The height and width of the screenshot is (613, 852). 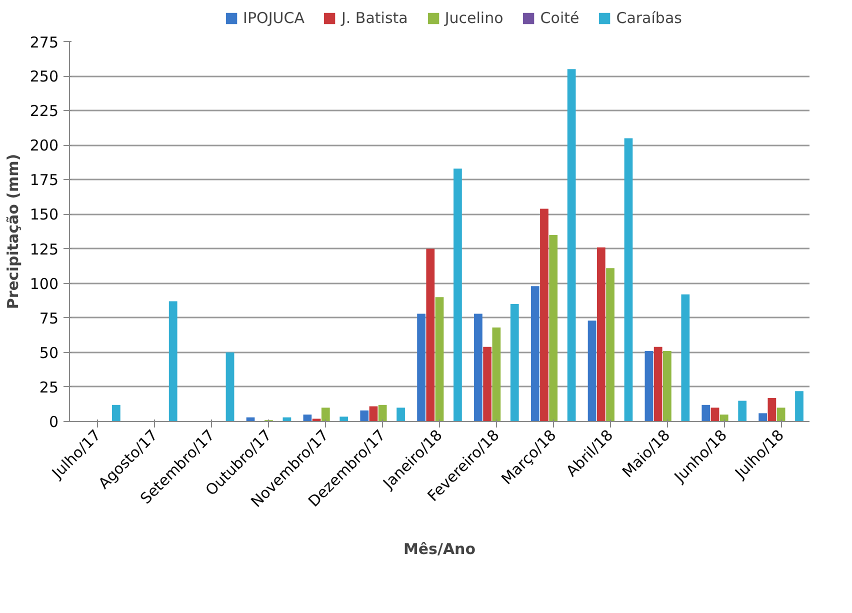 What do you see at coordinates (44, 111) in the screenshot?
I see `y-tick-label: 225` at bounding box center [44, 111].